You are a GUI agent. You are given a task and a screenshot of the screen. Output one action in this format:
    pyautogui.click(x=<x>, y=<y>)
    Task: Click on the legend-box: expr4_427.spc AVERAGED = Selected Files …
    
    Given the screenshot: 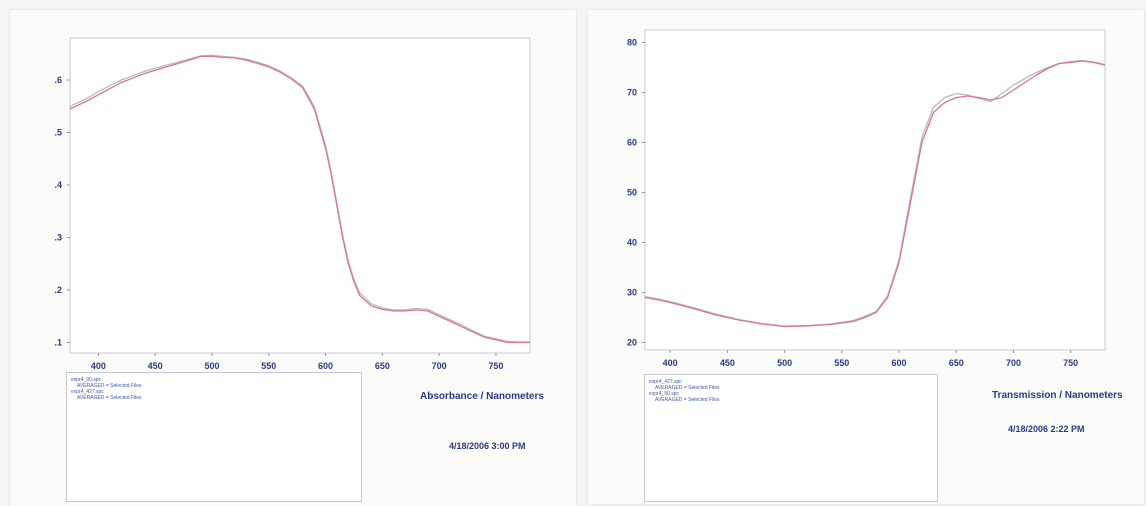 What is the action you would take?
    pyautogui.click(x=791, y=438)
    